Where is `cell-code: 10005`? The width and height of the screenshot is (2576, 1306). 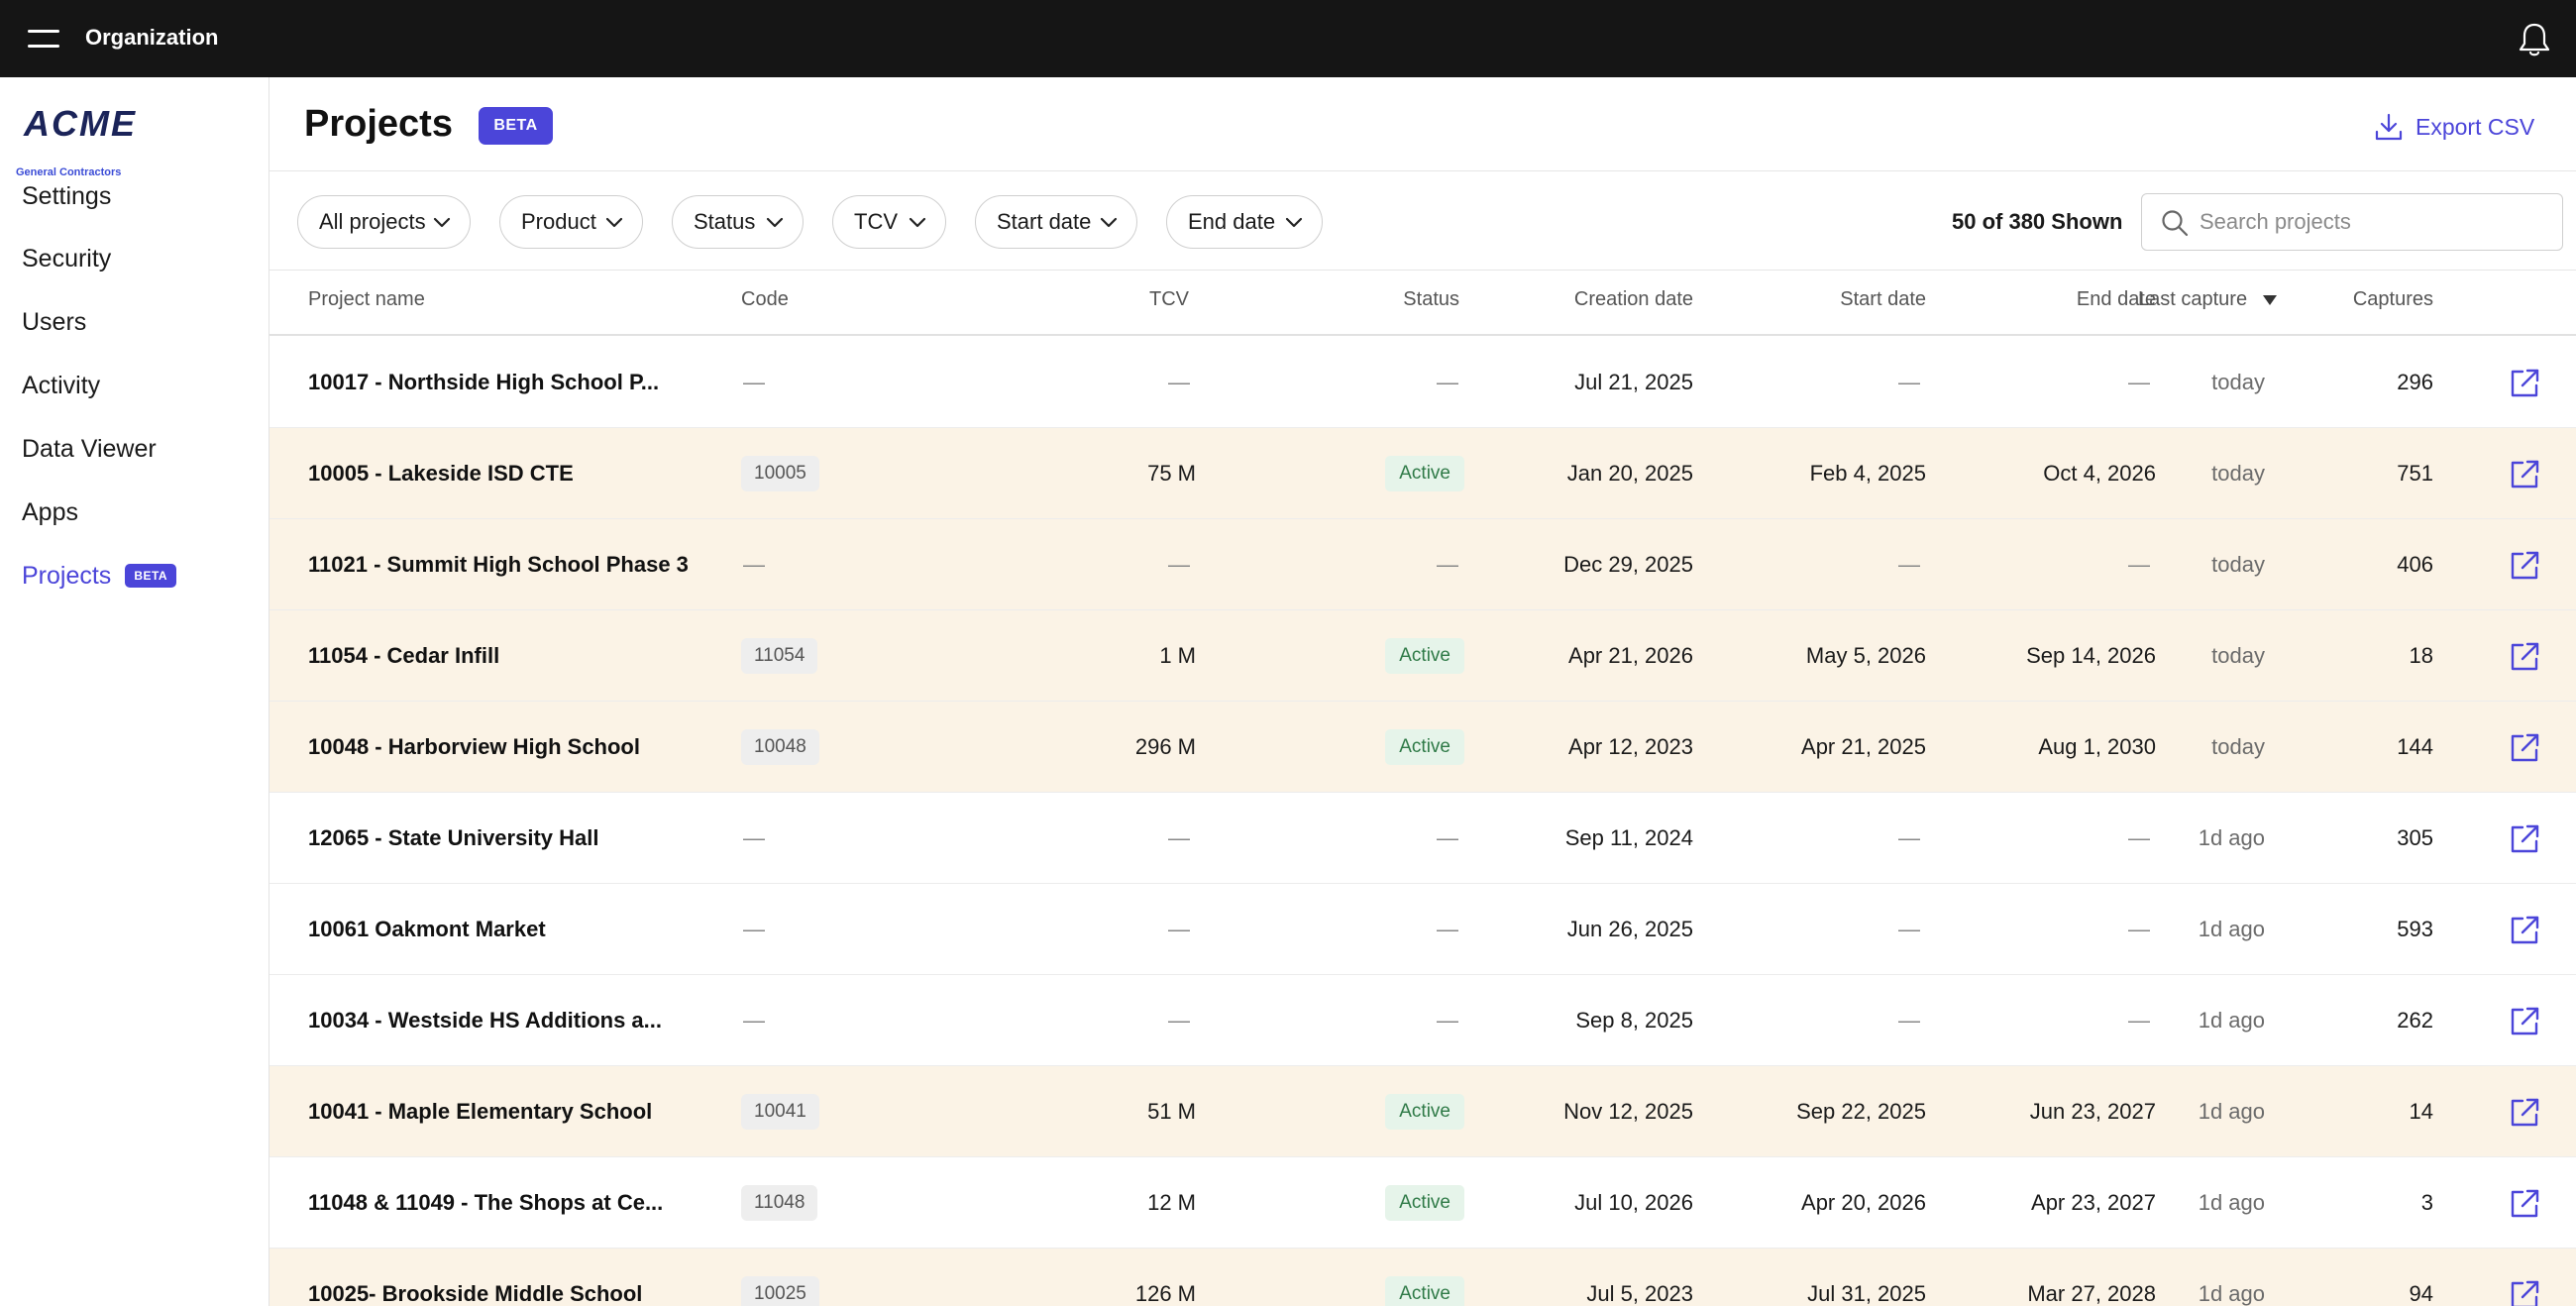
cell-code: 10005 is located at coordinates (816, 473).